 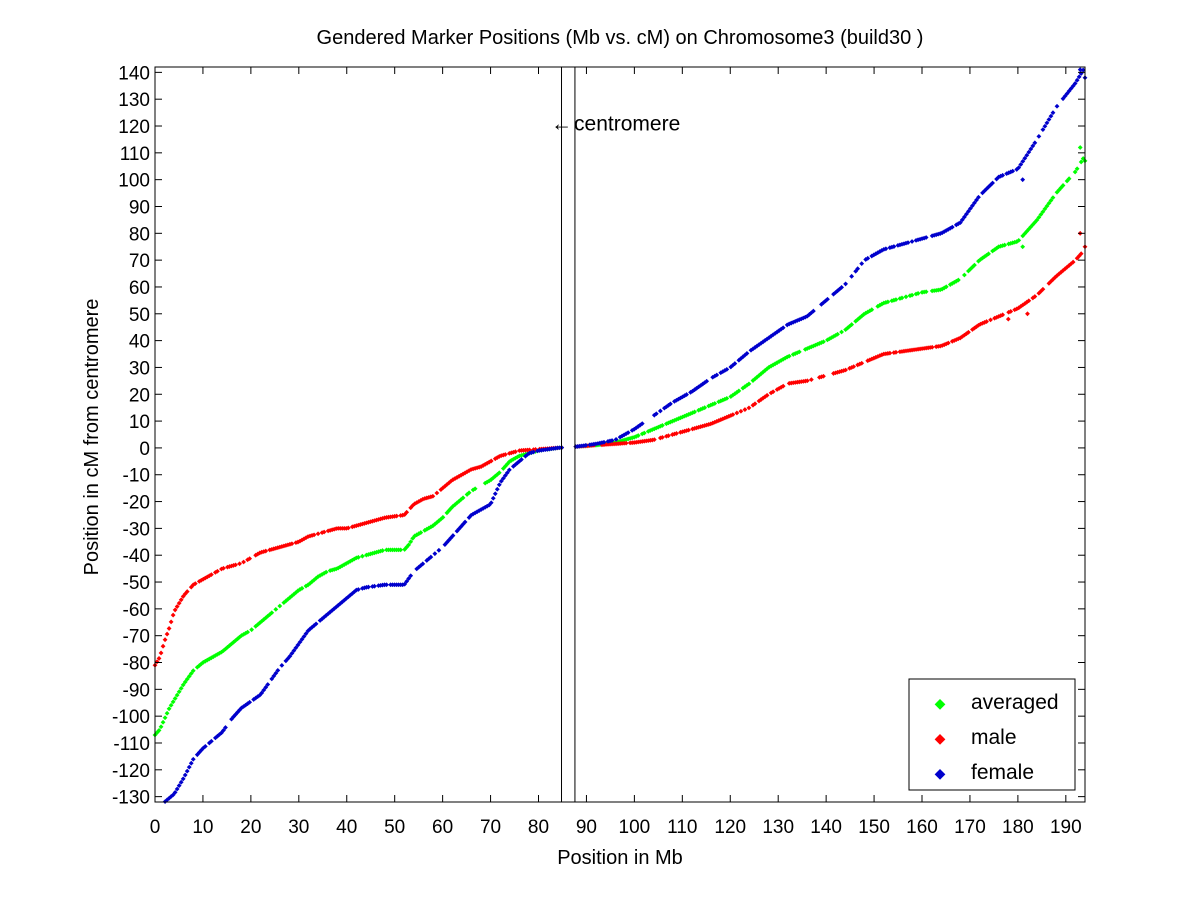 What do you see at coordinates (922, 827) in the screenshot?
I see `x-tick-label: 160` at bounding box center [922, 827].